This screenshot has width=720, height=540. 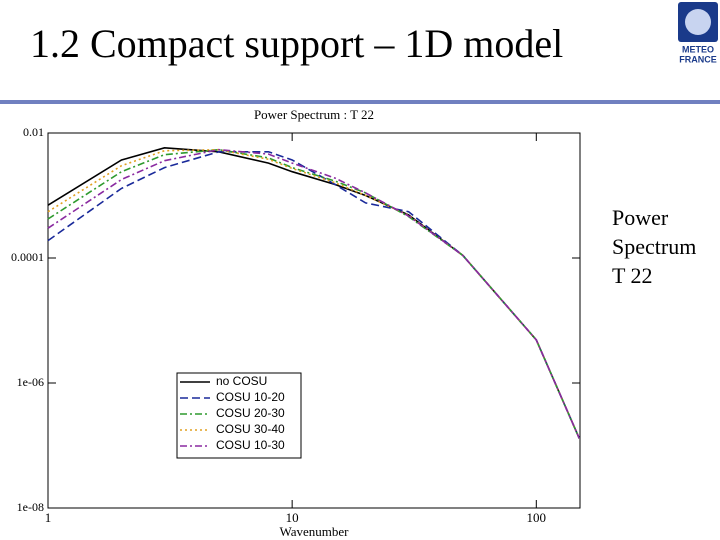 I want to click on slide-title: 1.2 Compact support – 1D model, so click(x=296, y=43).